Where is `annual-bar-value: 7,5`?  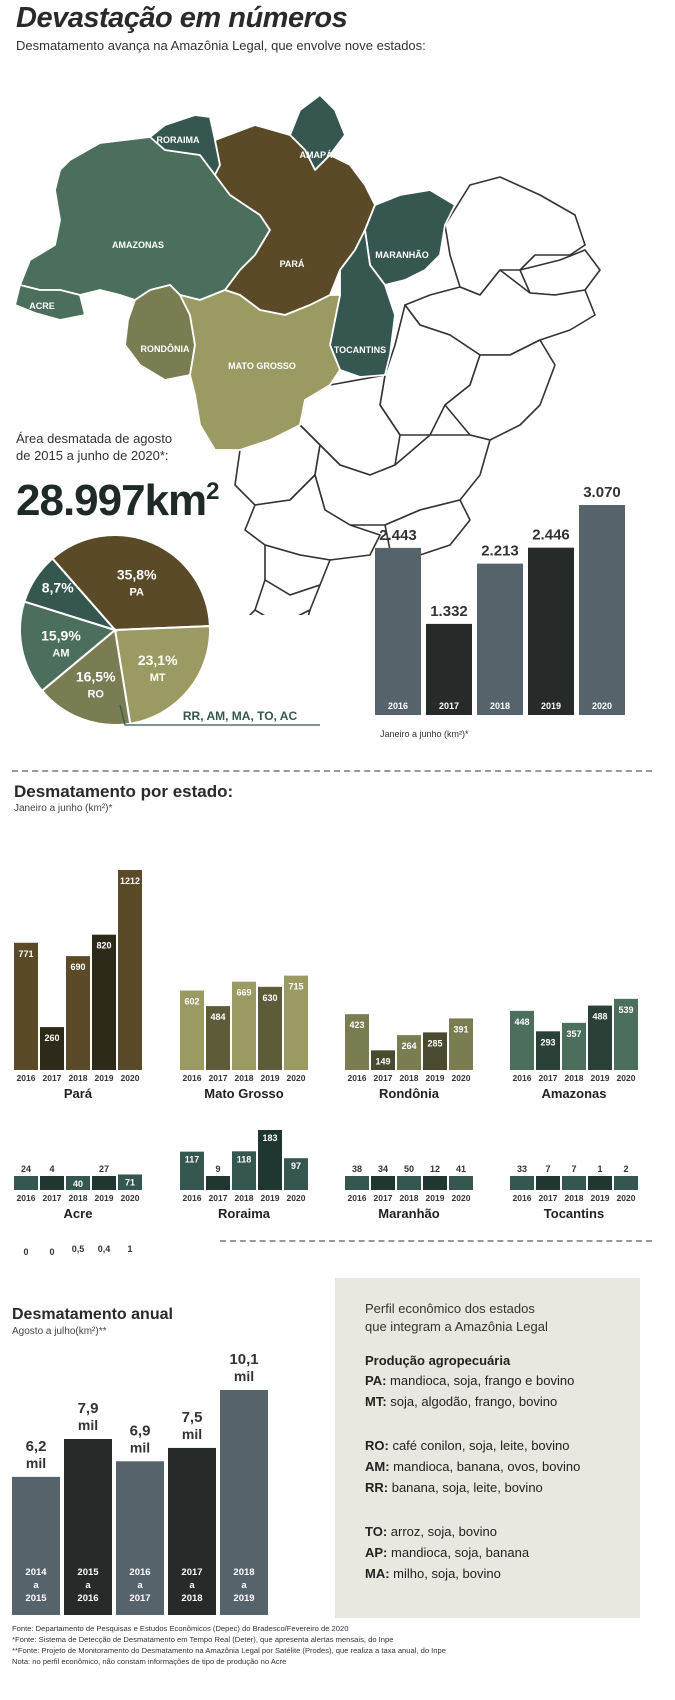 annual-bar-value: 7,5 is located at coordinates (192, 1417).